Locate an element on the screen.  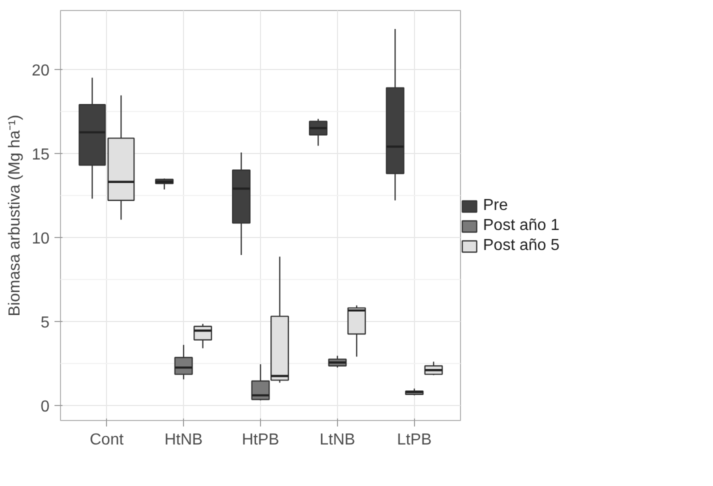
legend-label: Post año 1 is located at coordinates (521, 226).